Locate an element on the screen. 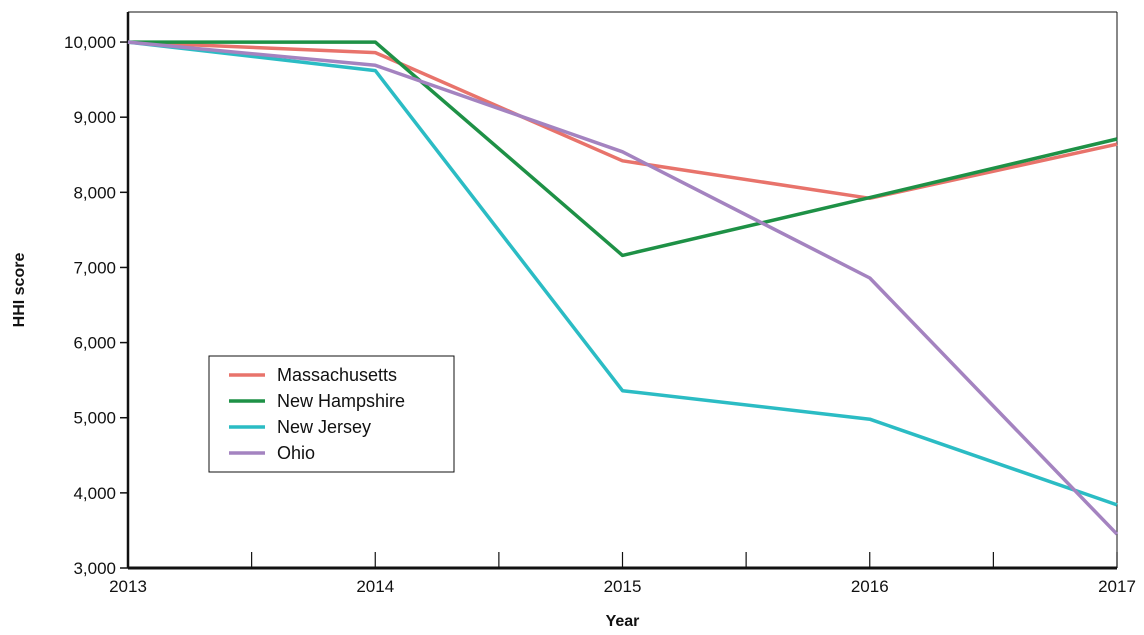  legend-label: Massachusetts is located at coordinates (337, 375).